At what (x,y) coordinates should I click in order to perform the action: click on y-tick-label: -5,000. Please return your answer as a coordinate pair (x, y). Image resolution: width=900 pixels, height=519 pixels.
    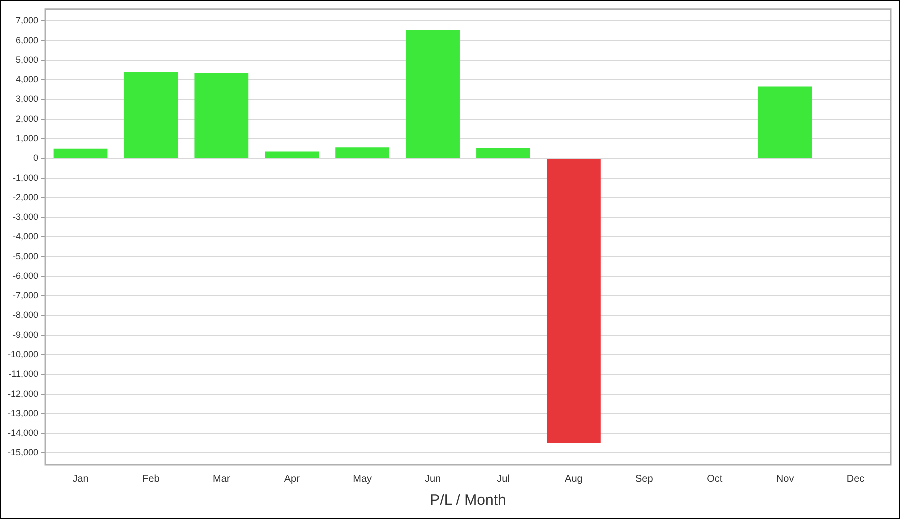
    Looking at the image, I should click on (25, 256).